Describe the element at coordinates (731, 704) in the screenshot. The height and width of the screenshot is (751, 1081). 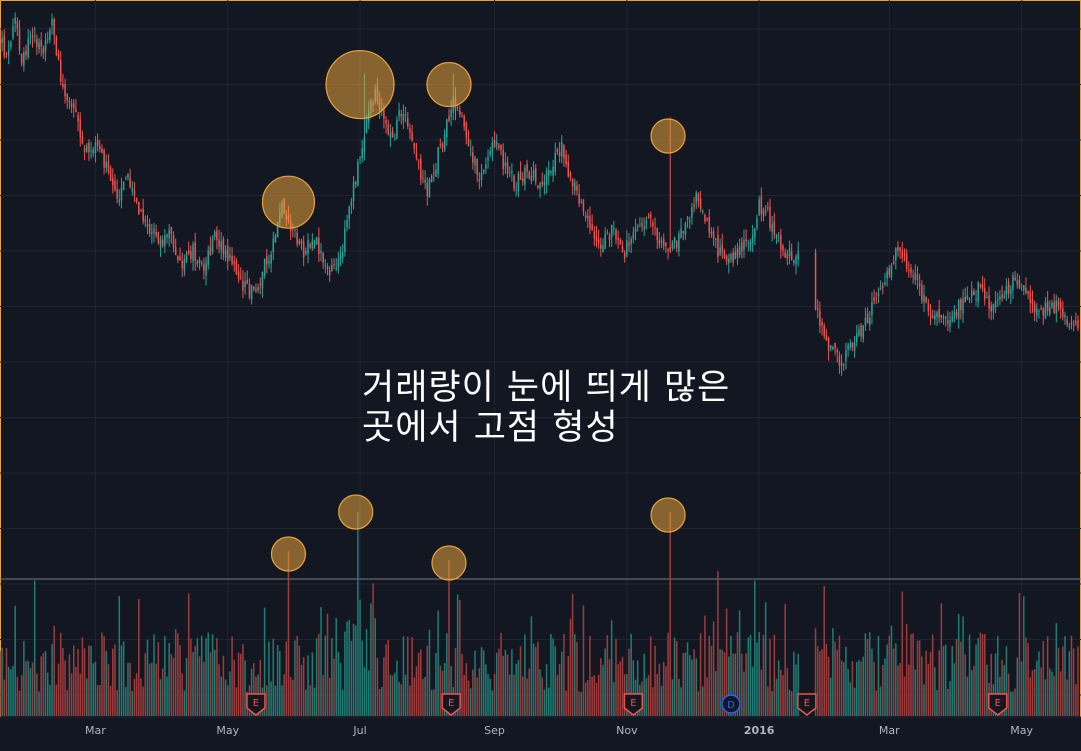
I see `dividend-marker-shape` at that location.